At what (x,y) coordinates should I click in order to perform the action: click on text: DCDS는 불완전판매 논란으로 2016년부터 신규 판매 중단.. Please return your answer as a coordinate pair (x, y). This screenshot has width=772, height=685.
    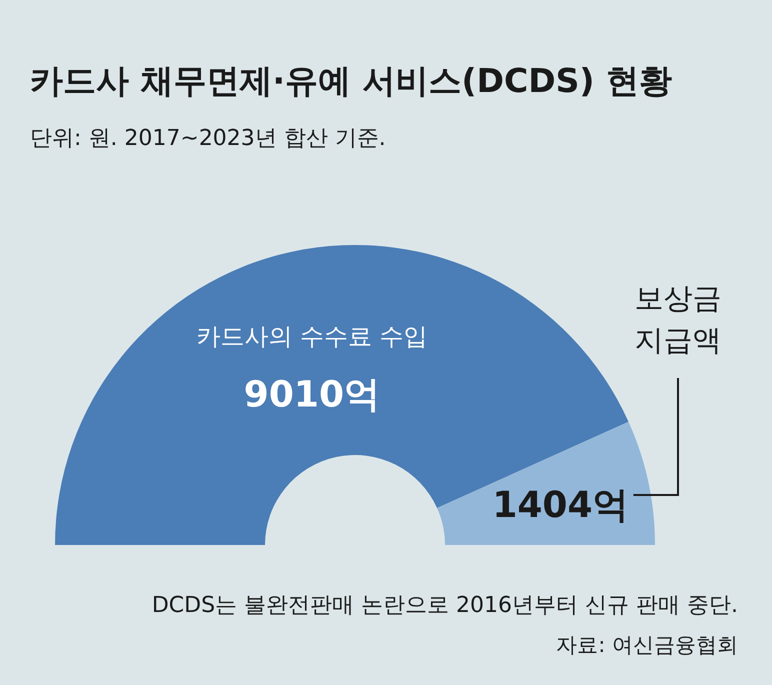
    Looking at the image, I should click on (445, 605).